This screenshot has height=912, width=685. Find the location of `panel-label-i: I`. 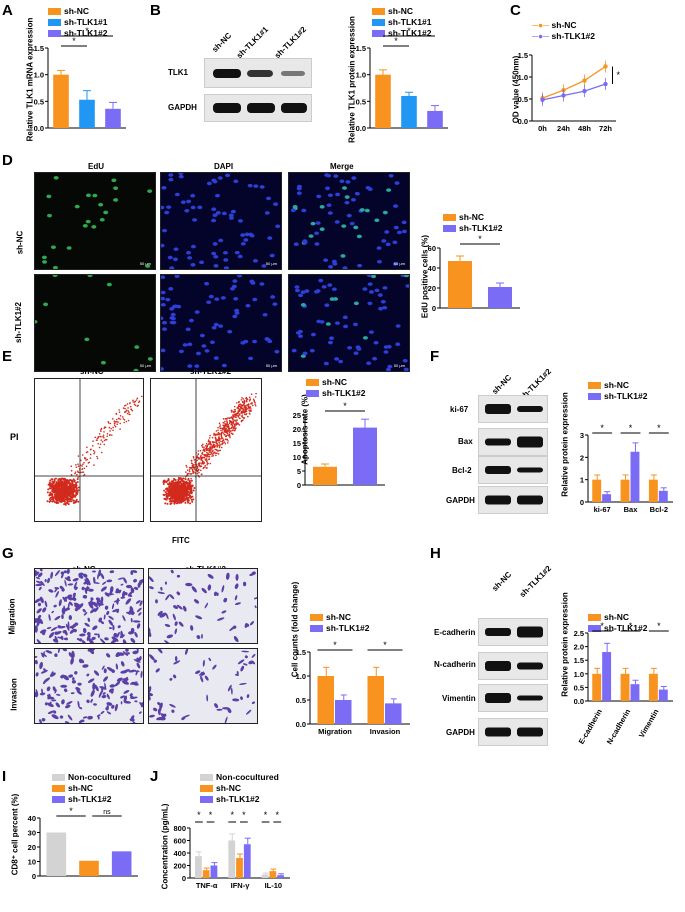

panel-label-i: I is located at coordinates (4, 776).